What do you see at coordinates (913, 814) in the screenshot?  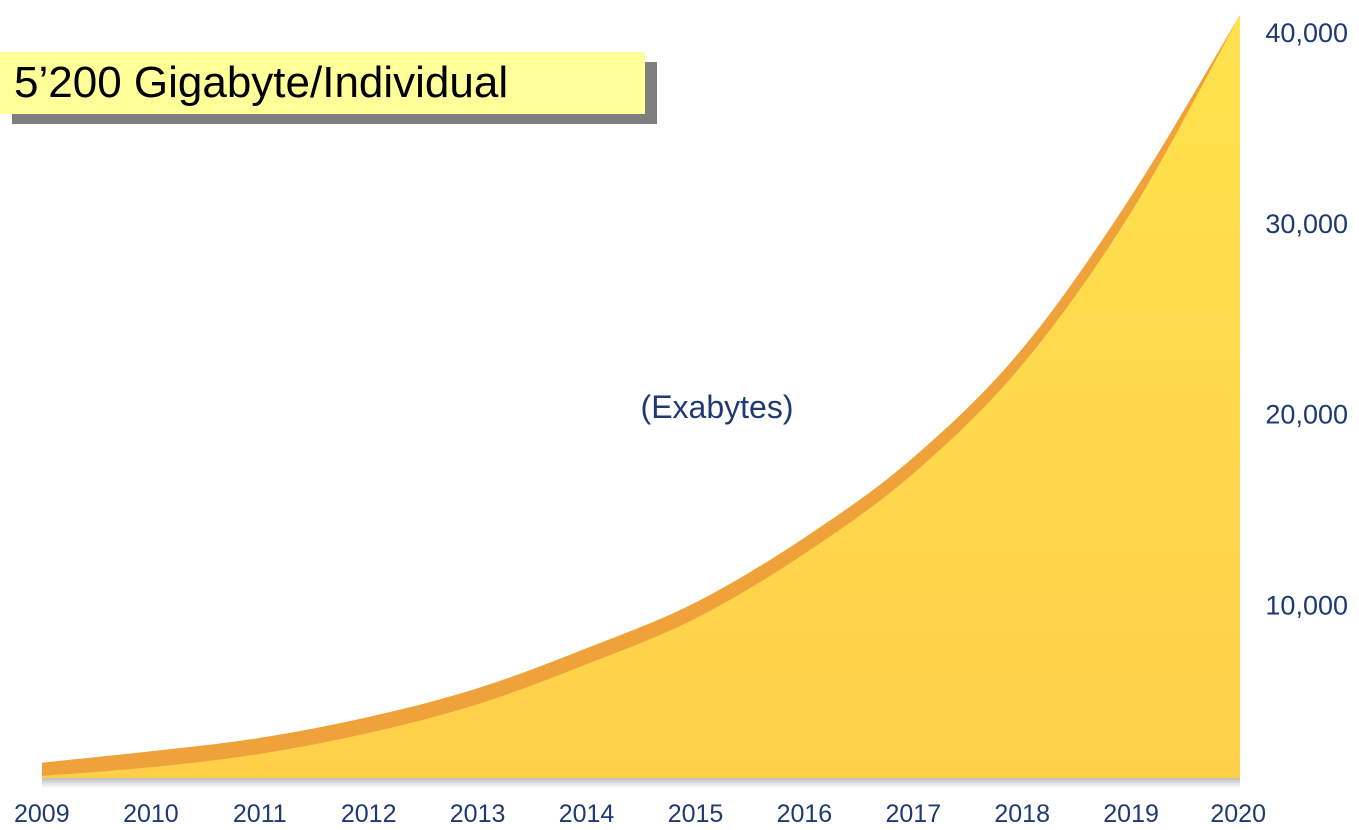 I see `x-tick-label: 2017` at bounding box center [913, 814].